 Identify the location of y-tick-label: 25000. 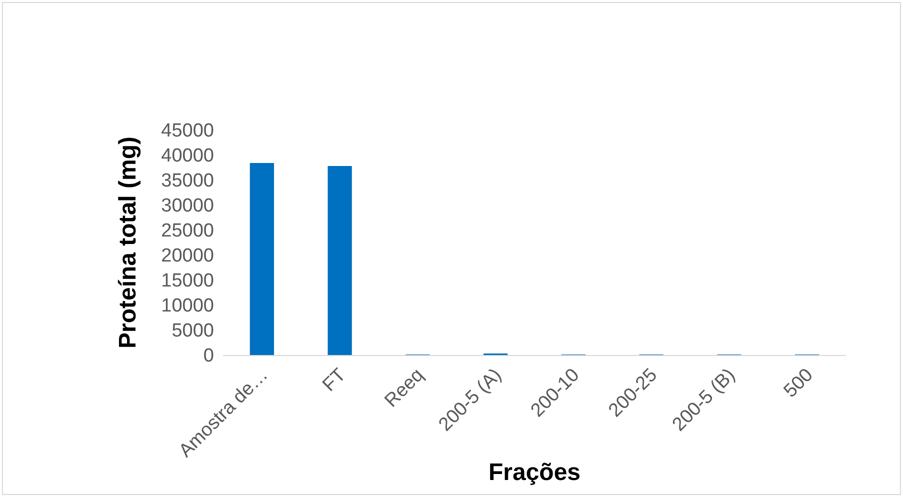
(187, 231).